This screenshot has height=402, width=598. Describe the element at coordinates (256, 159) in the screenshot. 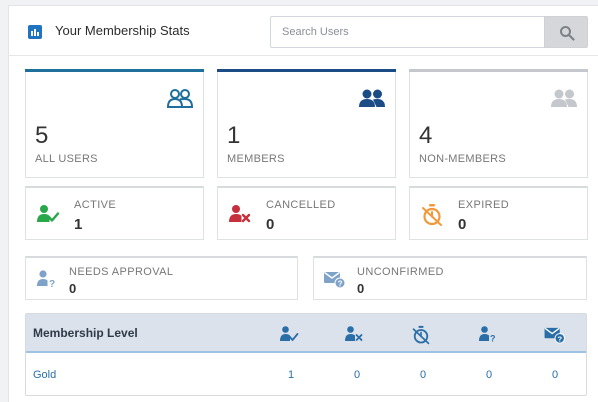

I see `members-label: MEMBERS` at that location.